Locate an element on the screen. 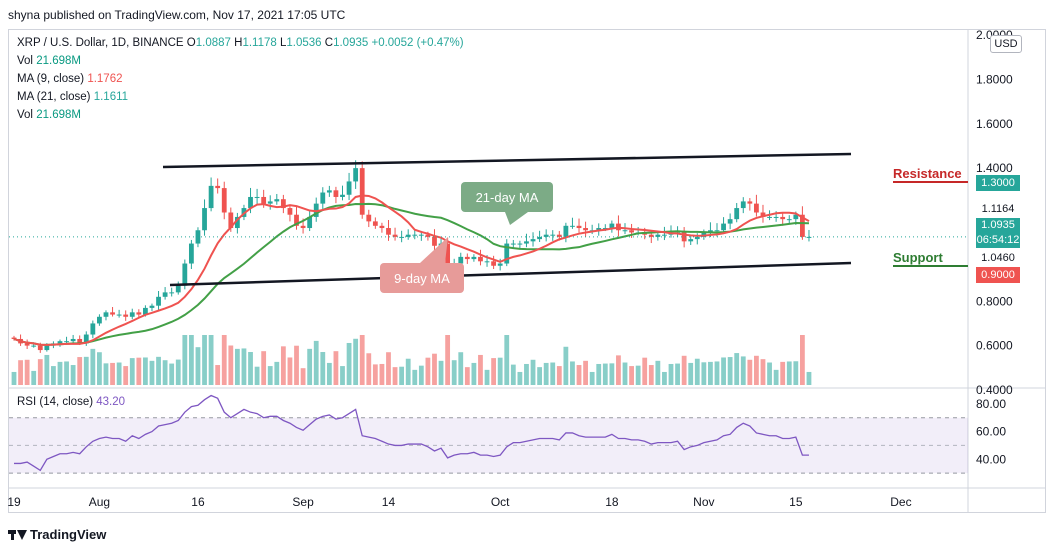  bar-countdown: 06:54:12 is located at coordinates (998, 240).